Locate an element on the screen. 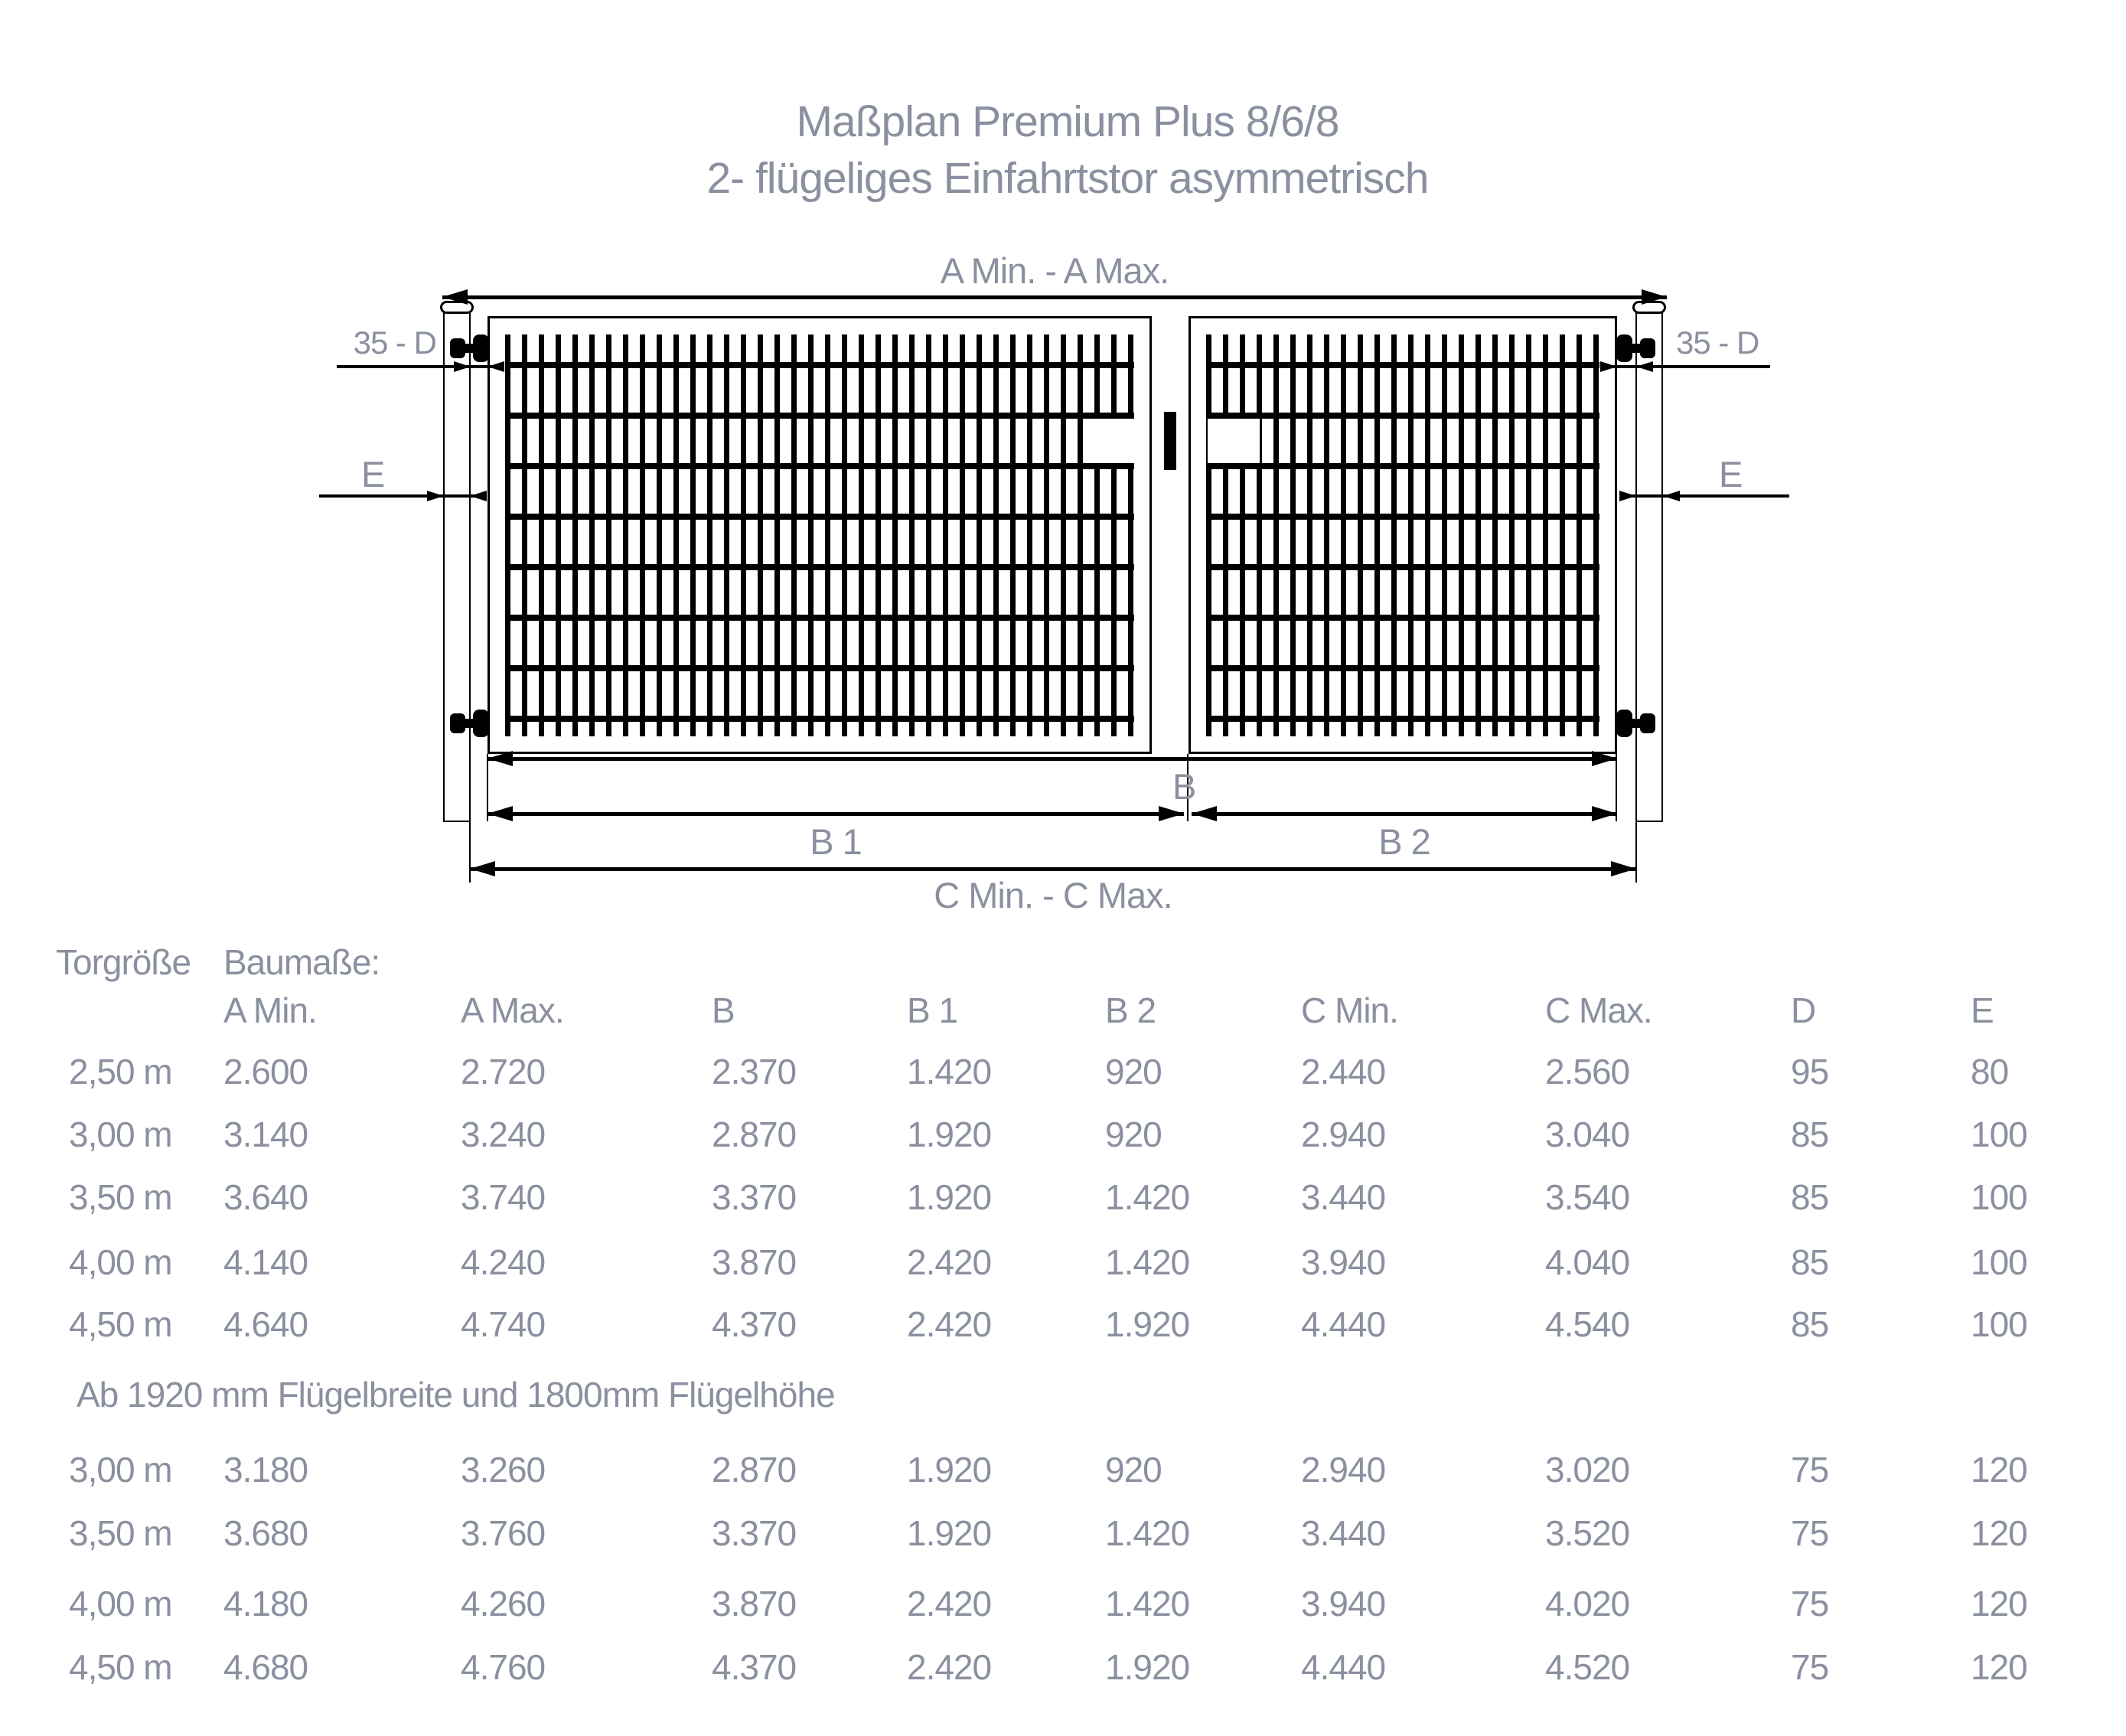 This screenshot has height=1736, width=2126. dimension-value-cell: 3.040 is located at coordinates (1588, 1134).